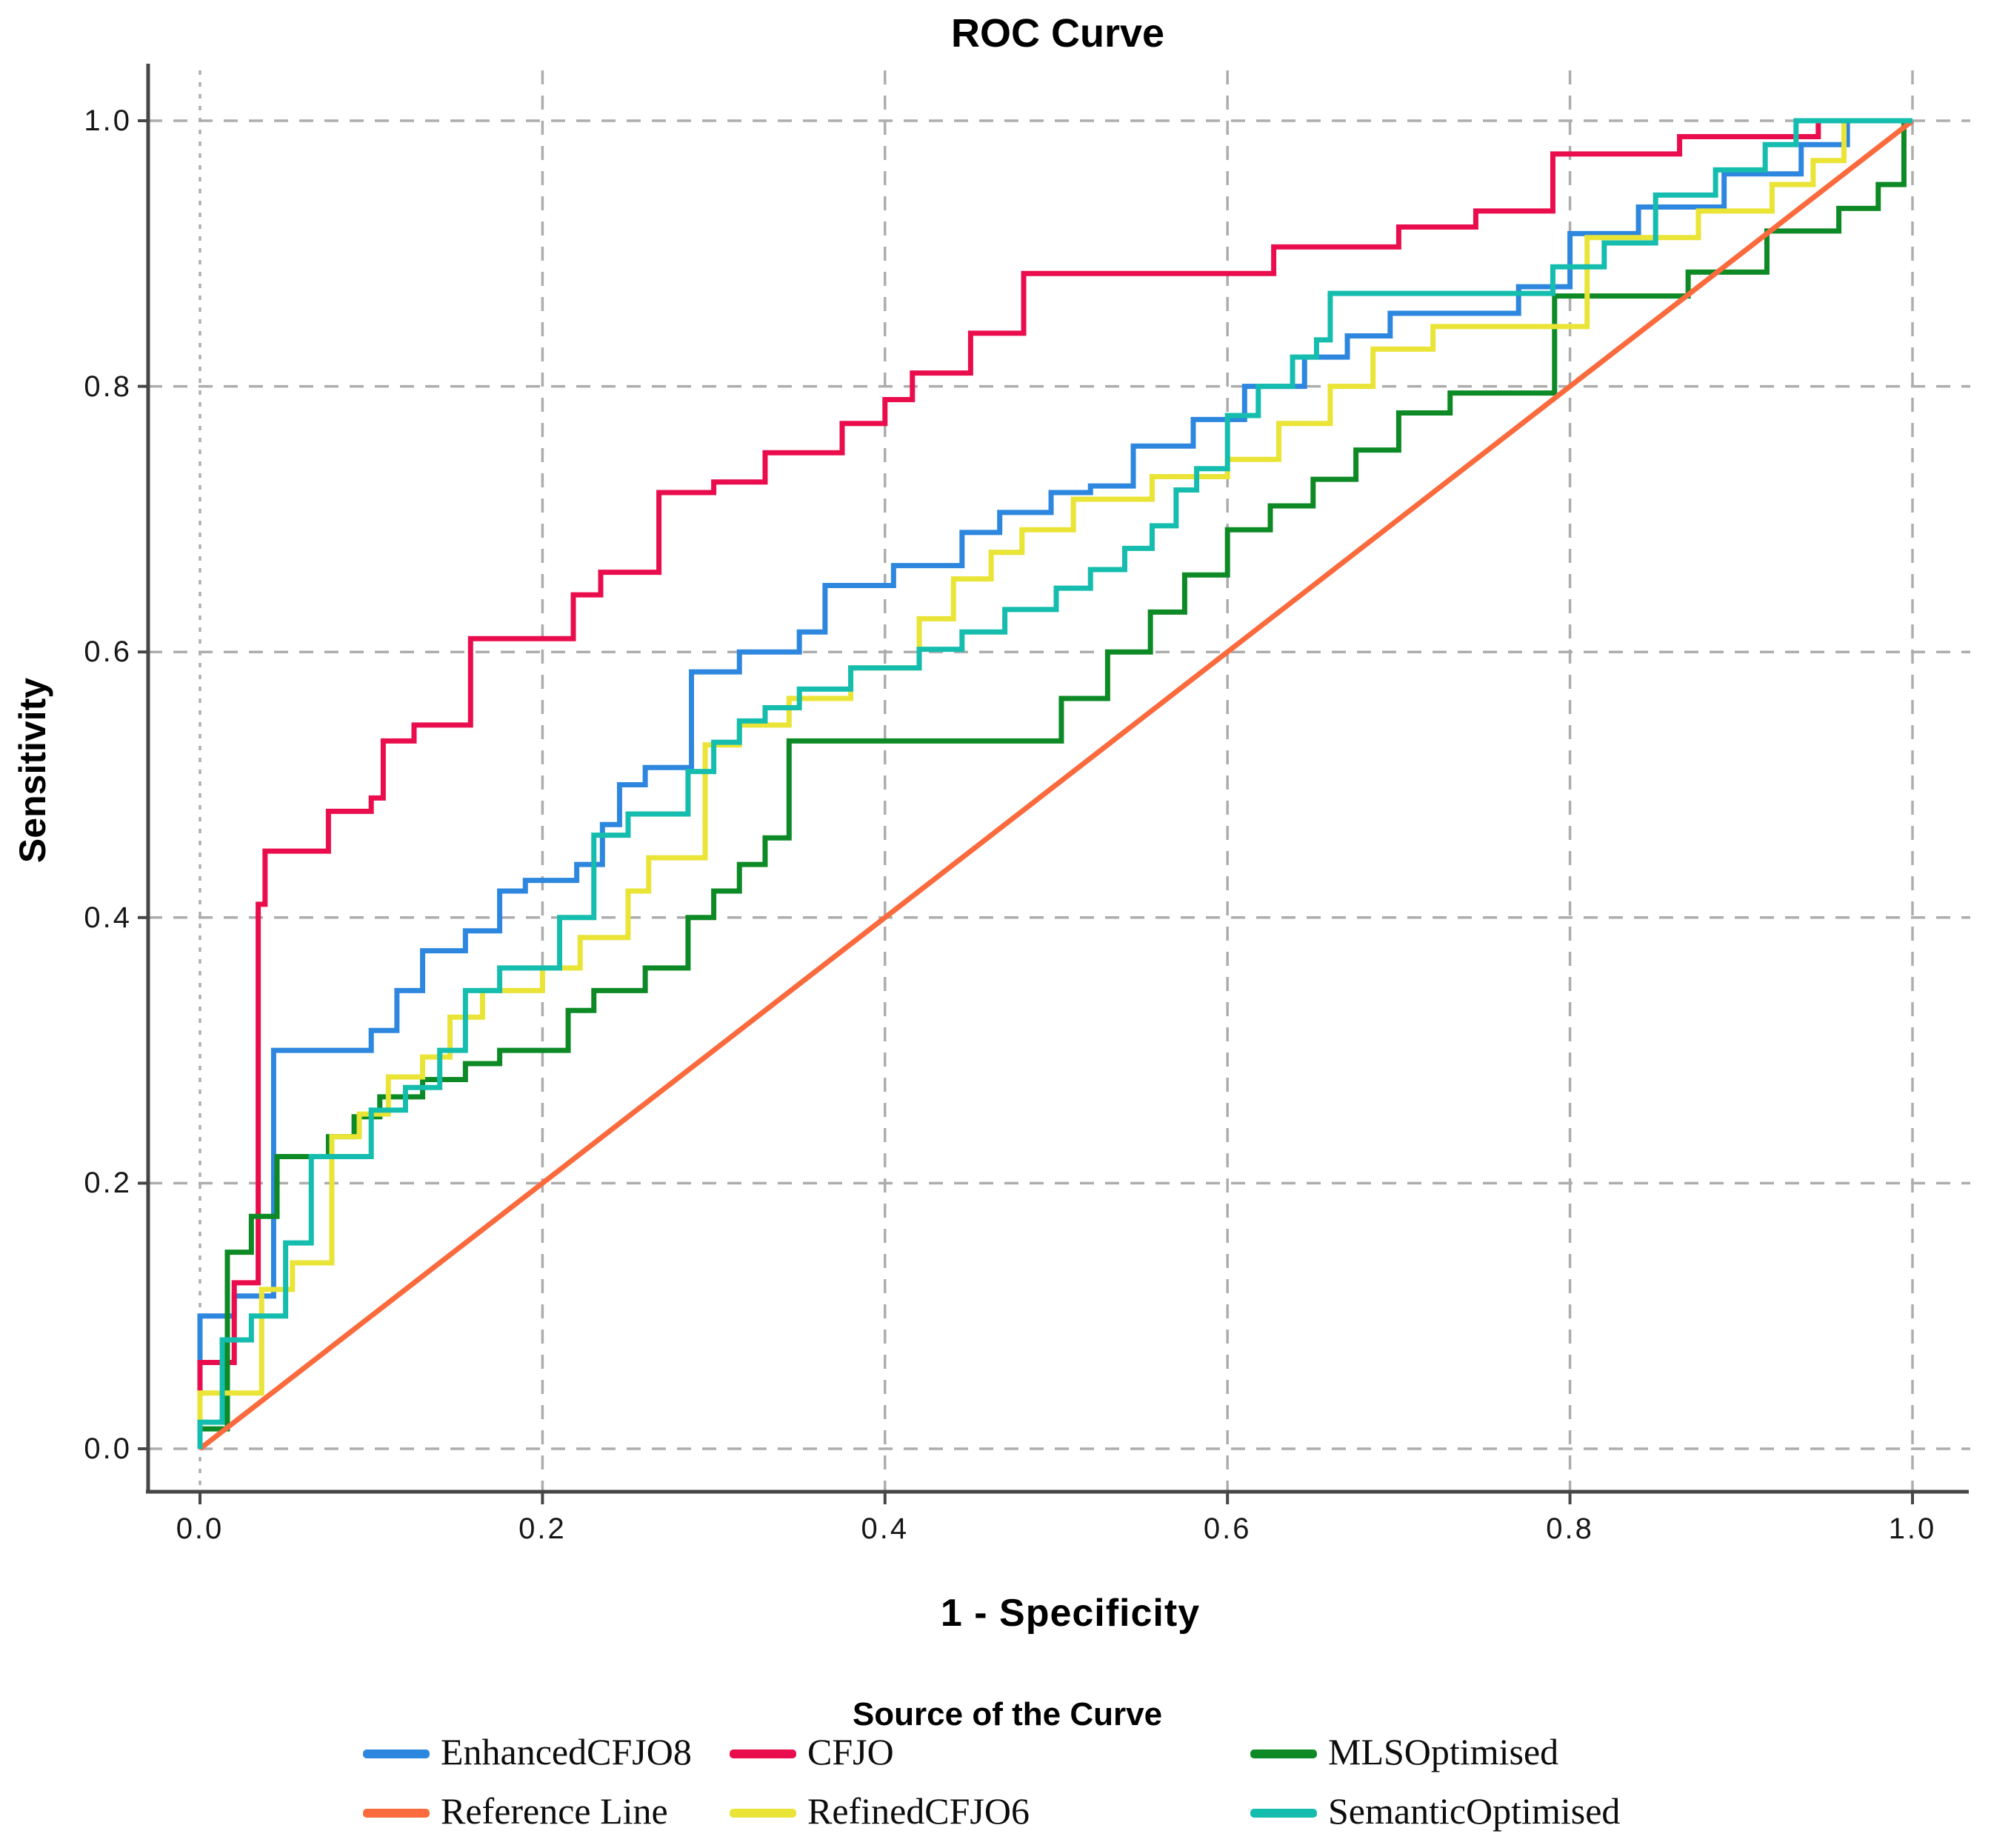 This screenshot has width=1991, height=1848. What do you see at coordinates (108, 1183) in the screenshot?
I see `y-tick-label: 0.2` at bounding box center [108, 1183].